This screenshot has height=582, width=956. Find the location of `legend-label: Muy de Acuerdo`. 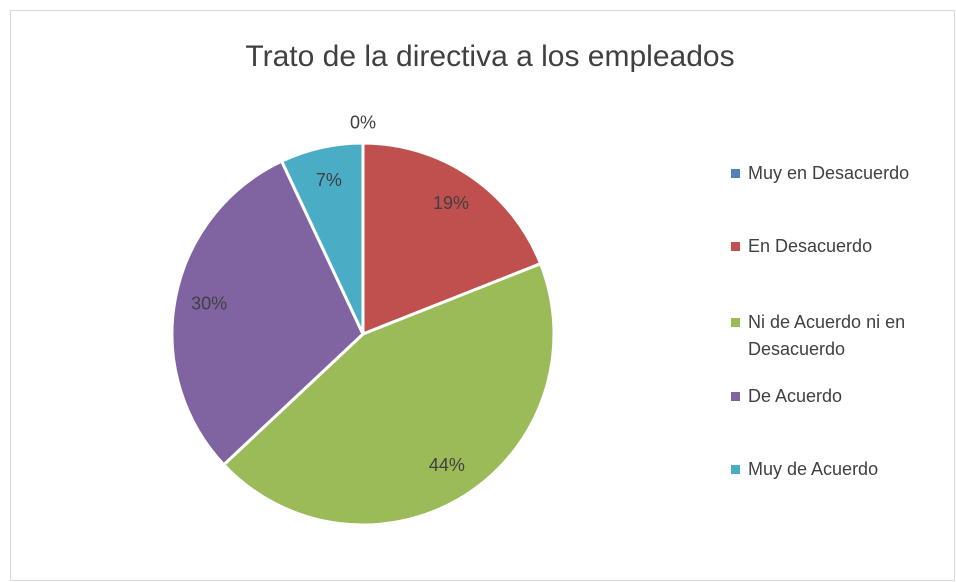

legend-label: Muy de Acuerdo is located at coordinates (813, 469).